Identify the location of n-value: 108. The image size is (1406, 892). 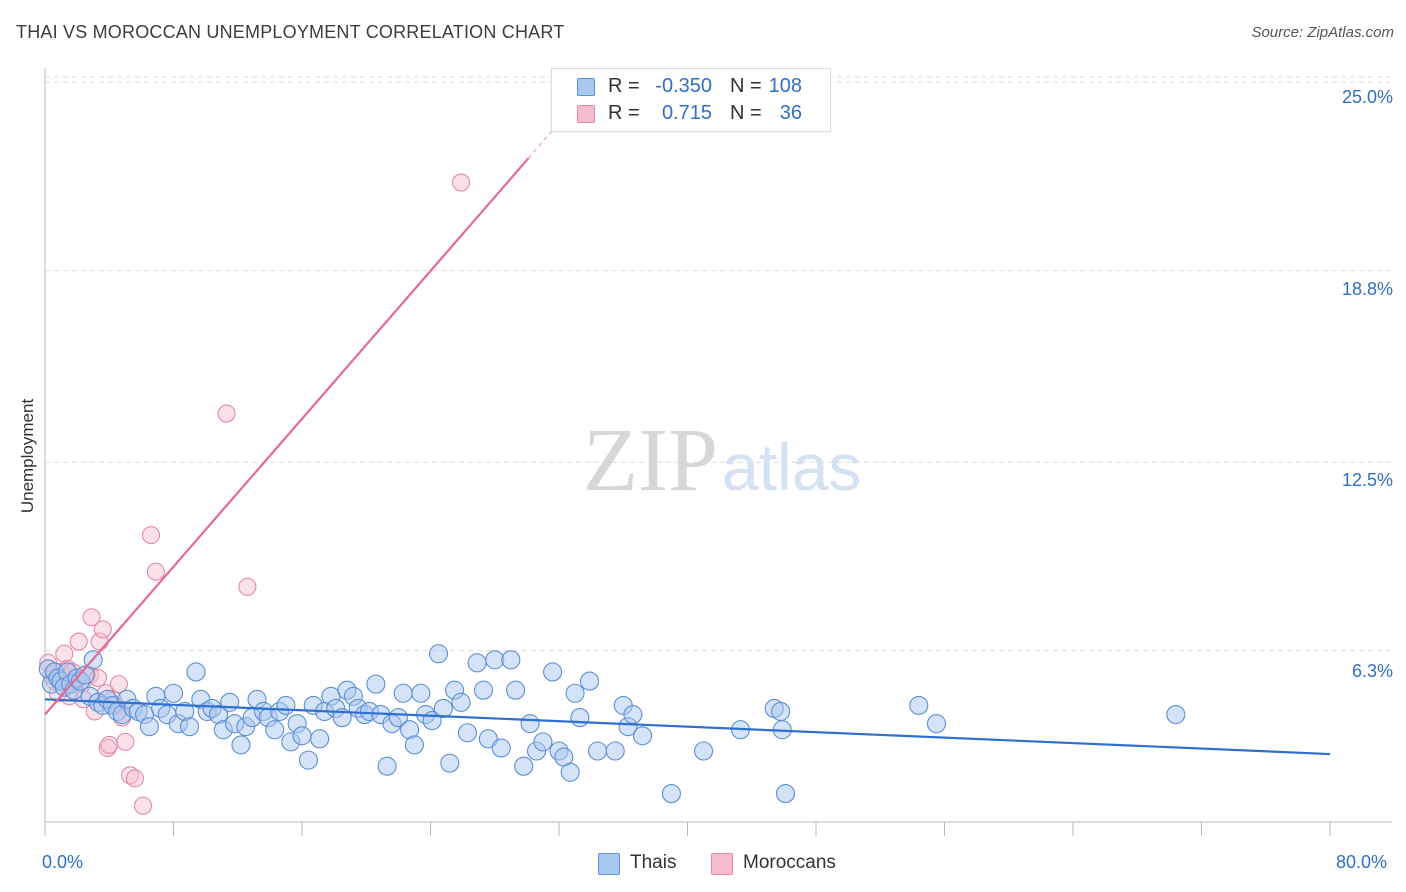
(785, 86).